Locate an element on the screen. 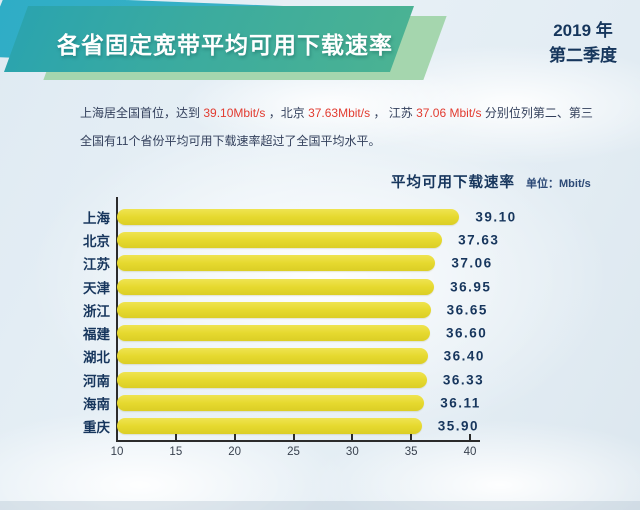  bar-track: 36.40 is located at coordinates (373, 356).